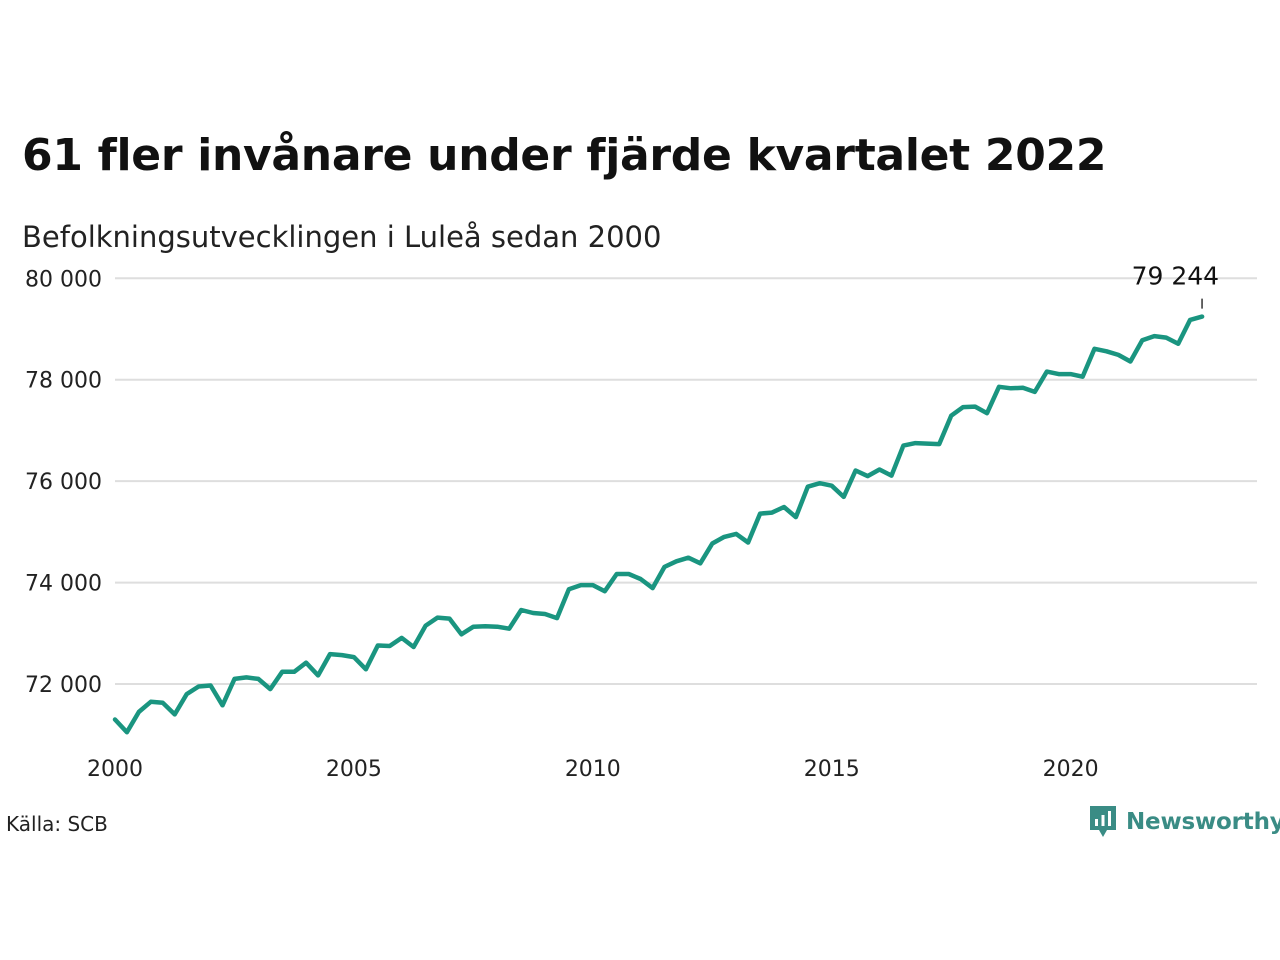  Describe the element at coordinates (115, 769) in the screenshot. I see `x-tick-label: 2000` at that location.